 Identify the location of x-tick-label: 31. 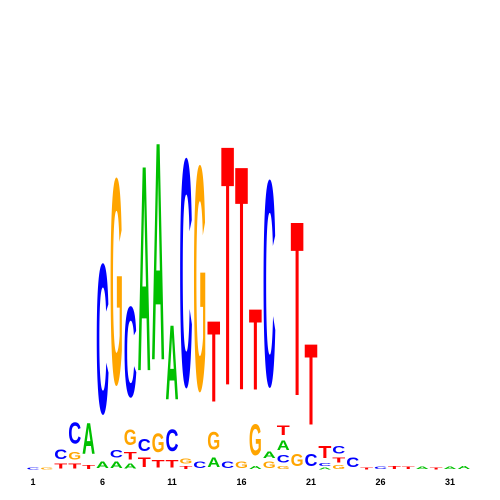
(450, 482).